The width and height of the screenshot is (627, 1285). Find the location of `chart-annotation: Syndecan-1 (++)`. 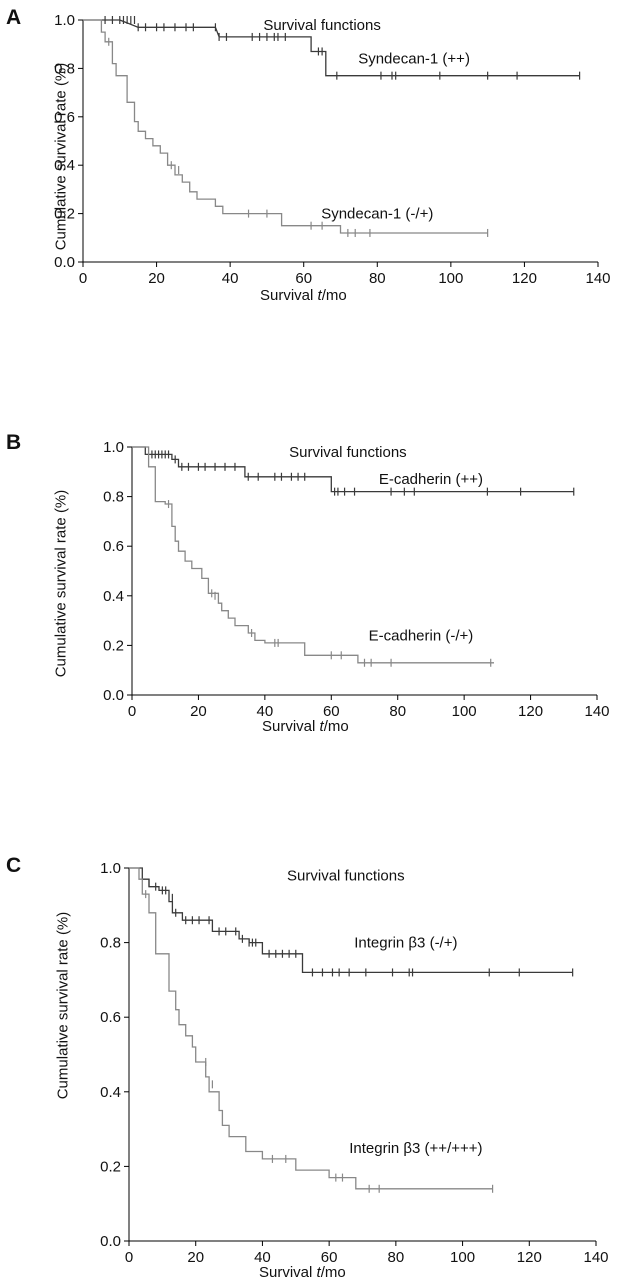

chart-annotation: Syndecan-1 (++) is located at coordinates (414, 59).